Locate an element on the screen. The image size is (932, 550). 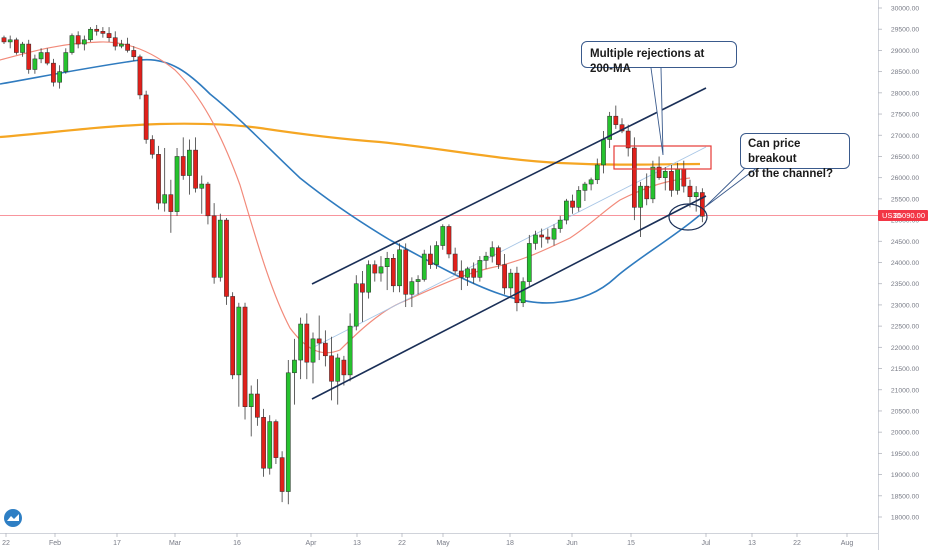
y-tick-label: 21000.00 is located at coordinates (905, 390).